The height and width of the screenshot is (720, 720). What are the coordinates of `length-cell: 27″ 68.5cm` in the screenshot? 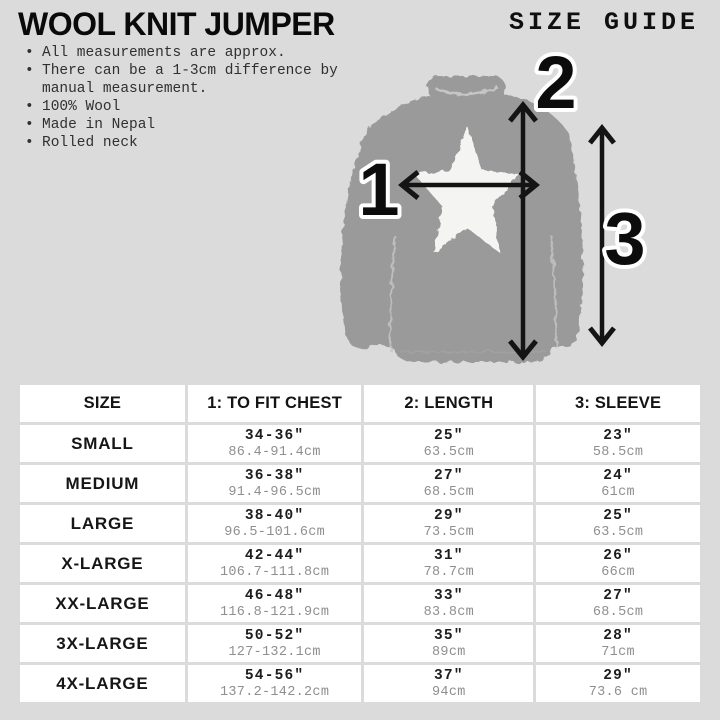 It's located at (449, 483).